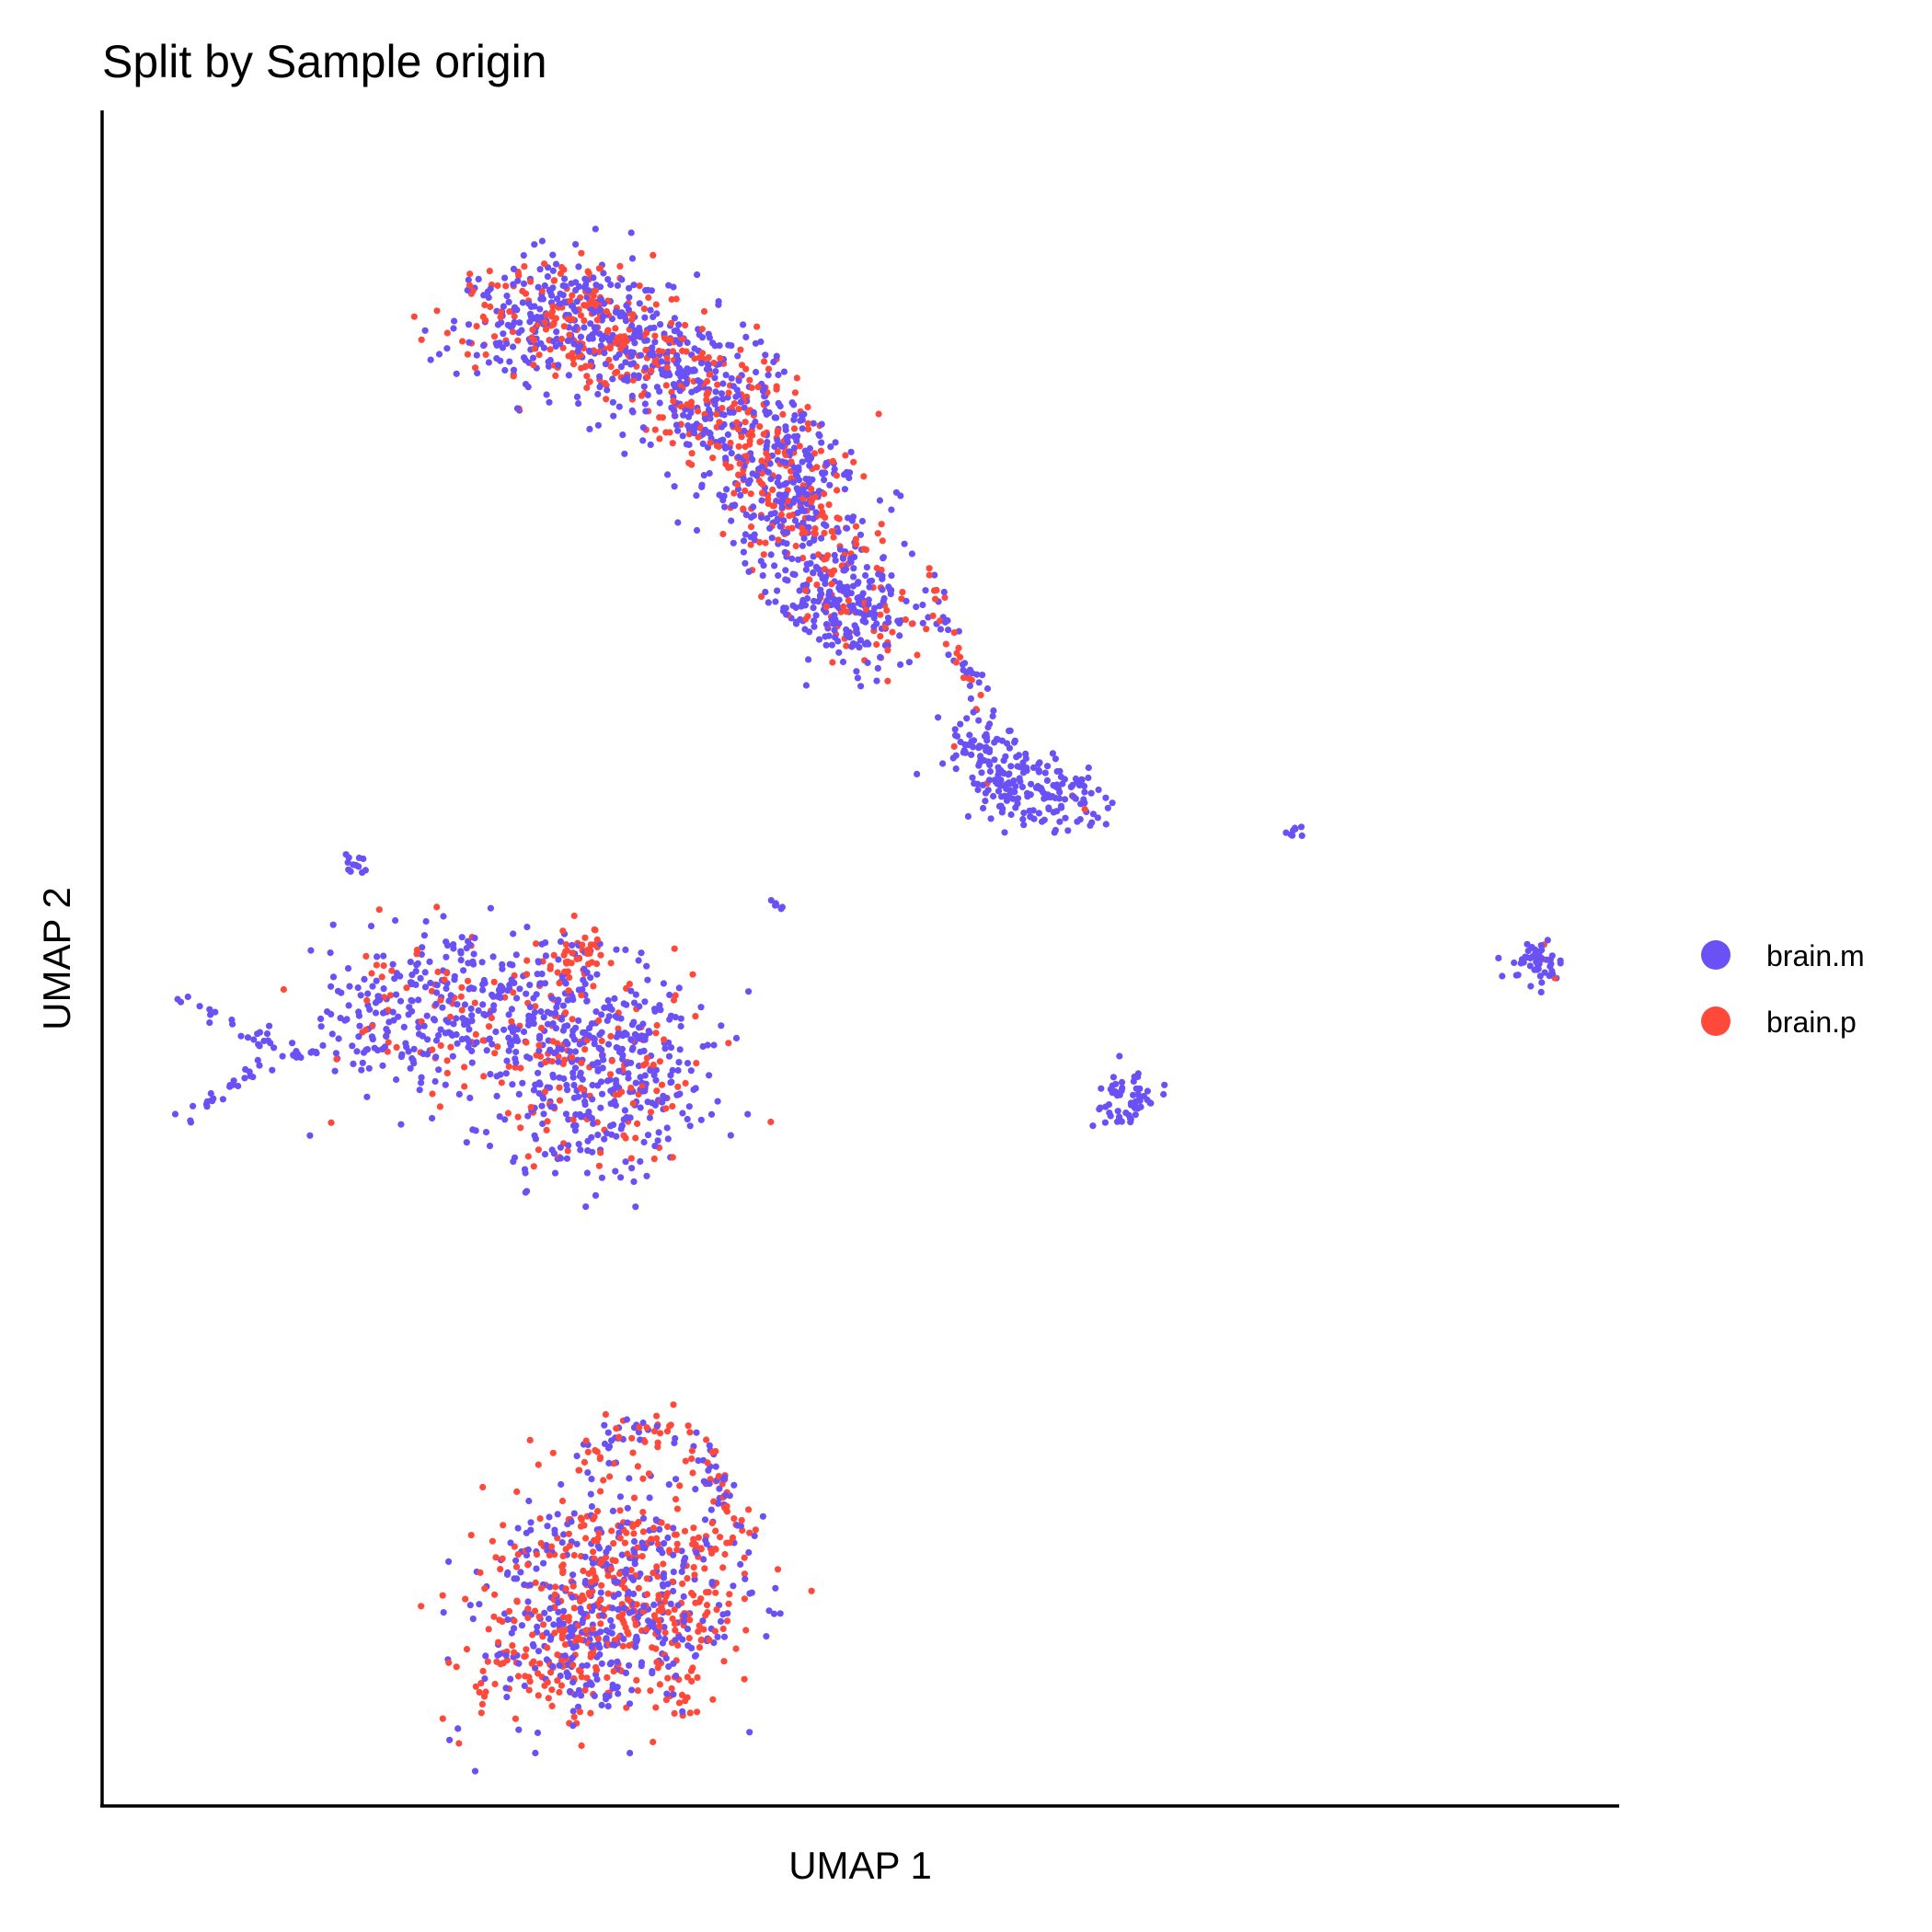 The image size is (1932, 1932). I want to click on legend-label-brain-m: brain.m, so click(1815, 955).